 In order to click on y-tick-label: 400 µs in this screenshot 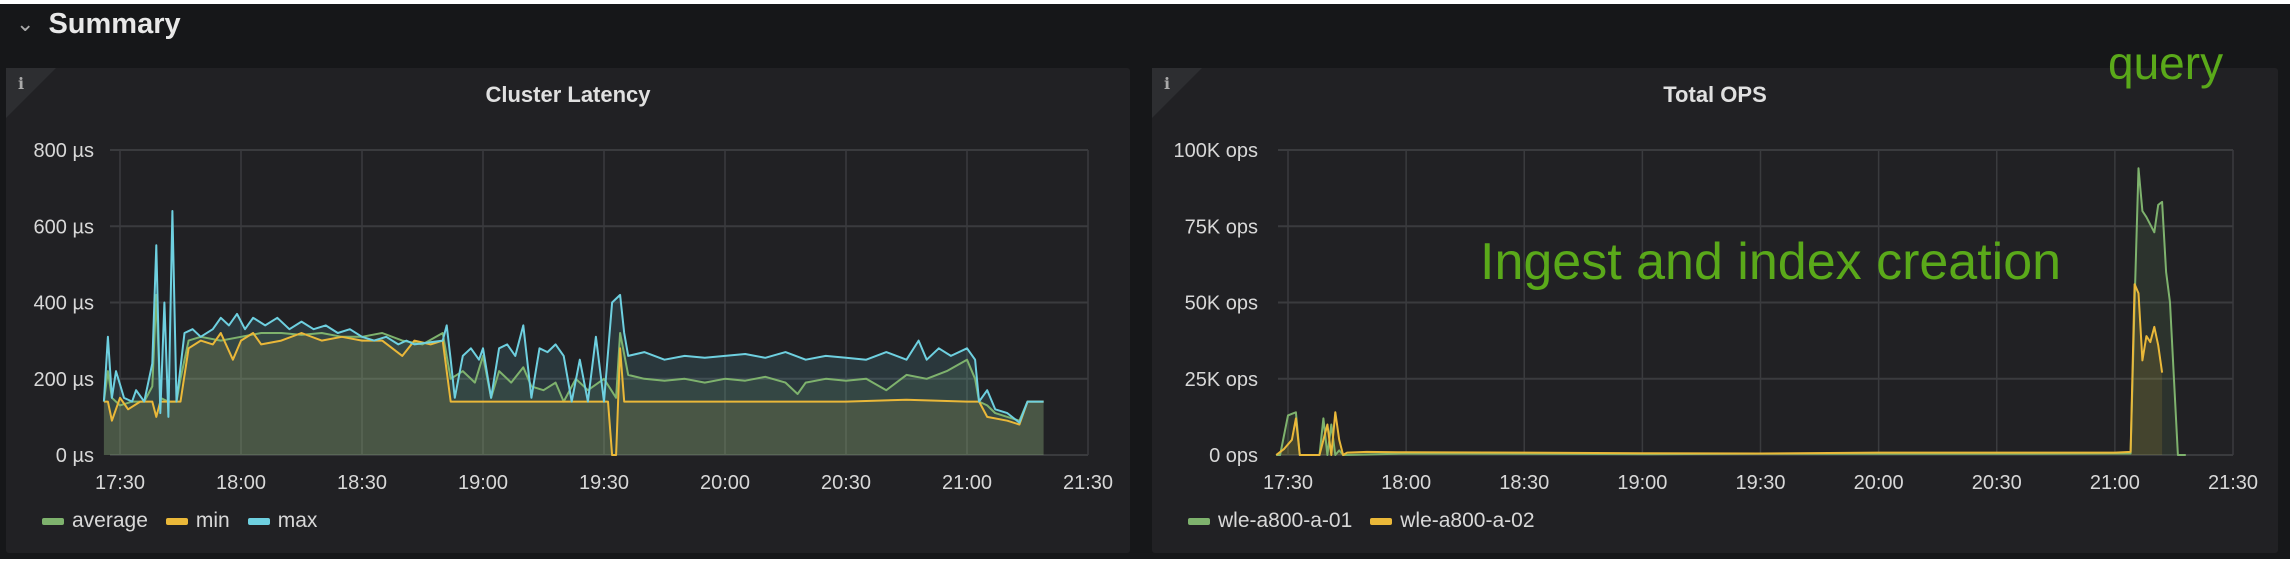, I will do `click(64, 304)`.